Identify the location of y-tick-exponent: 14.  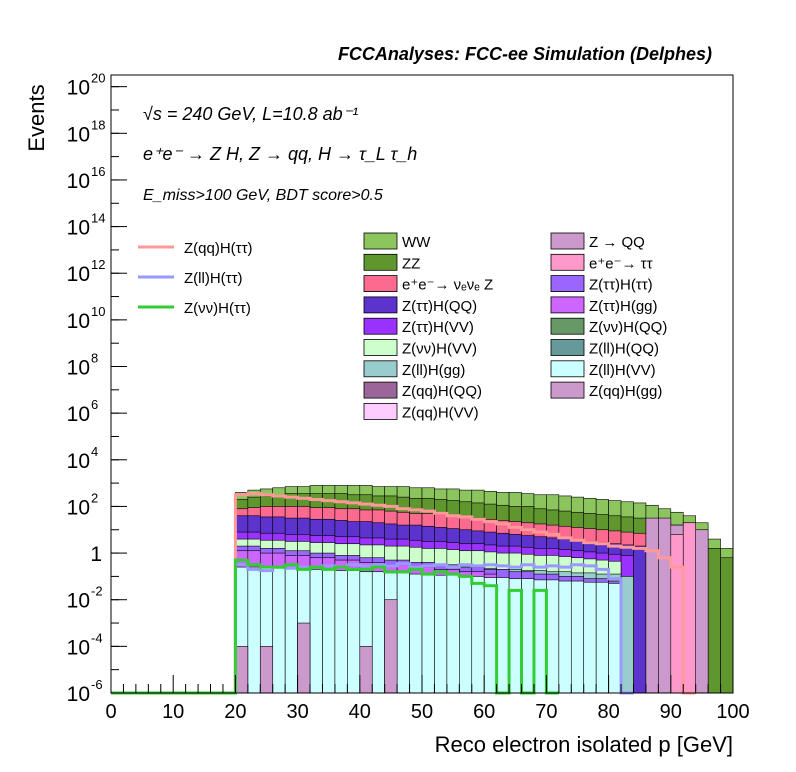
(98, 218).